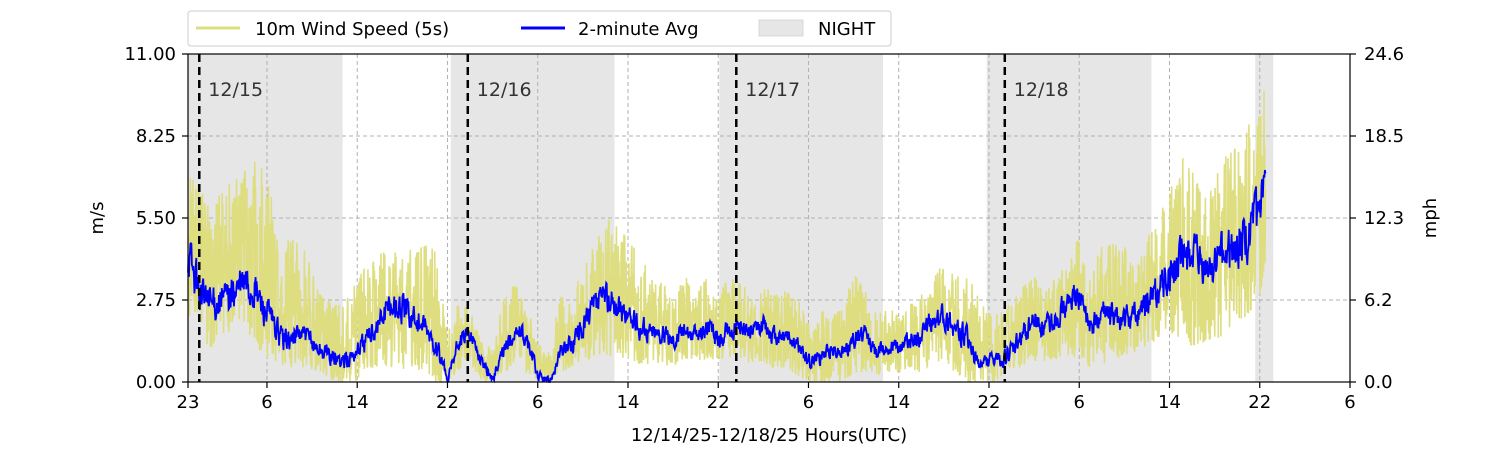 The height and width of the screenshot is (450, 1500). Describe the element at coordinates (539, 28) in the screenshot. I see `legend: 10m Wind Speed (5s) 2-minute Avg NIGHT` at that location.